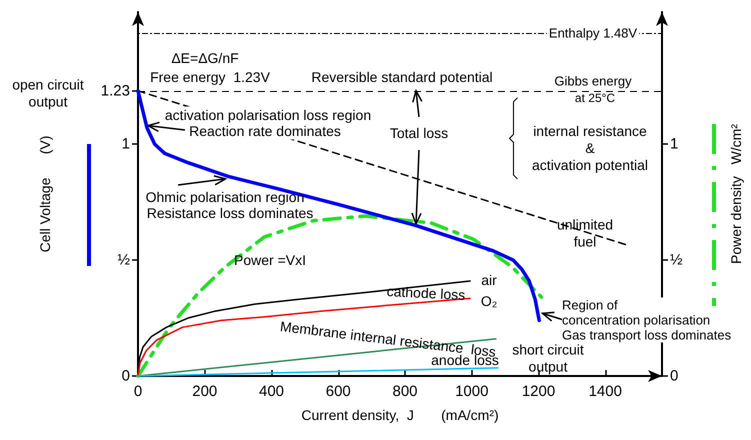 The image size is (751, 440). What do you see at coordinates (268, 115) in the screenshot?
I see `annotation: activation polarisation loss region` at bounding box center [268, 115].